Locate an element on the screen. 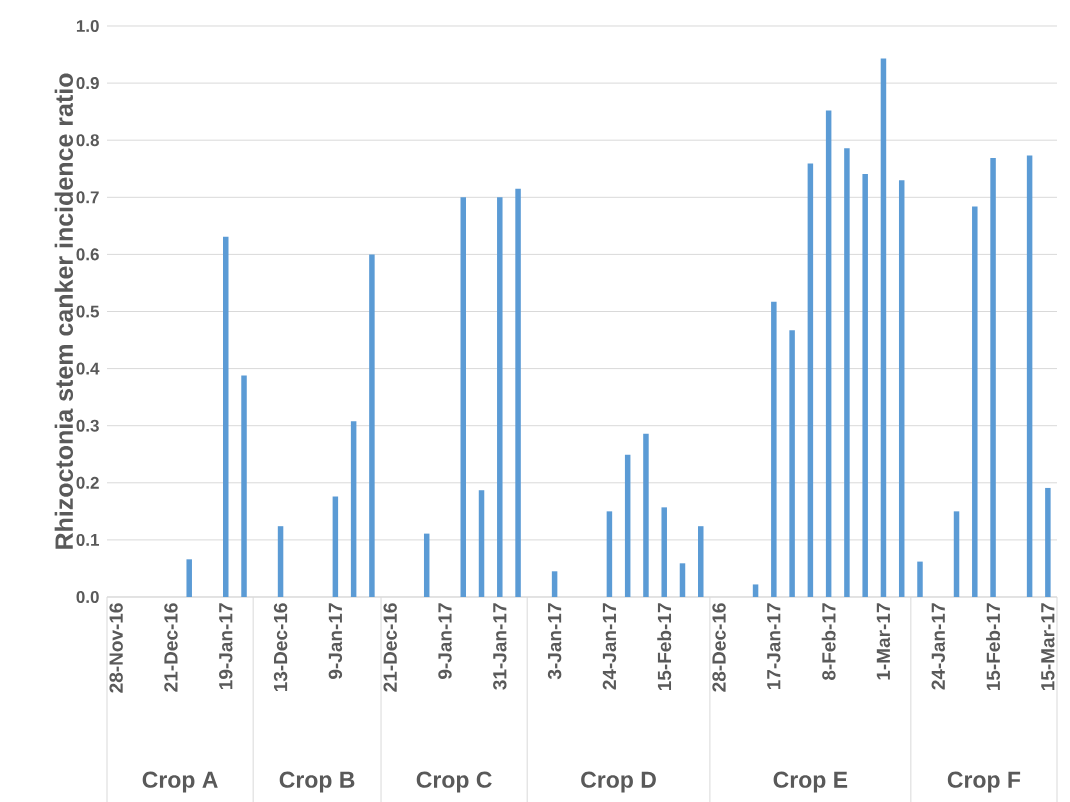 This screenshot has height=802, width=1070. text: Crop E is located at coordinates (810, 782).